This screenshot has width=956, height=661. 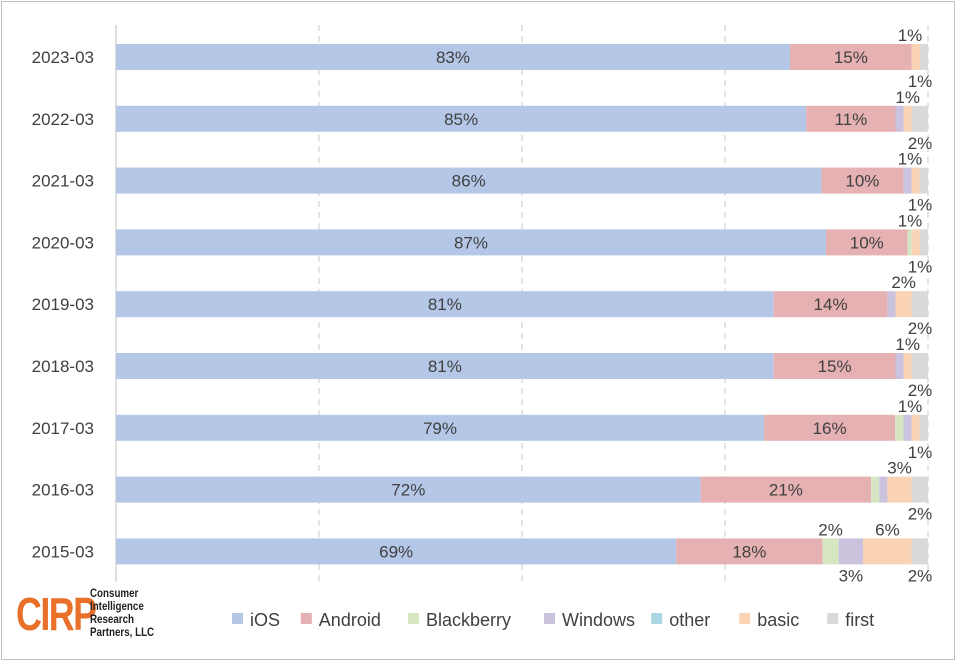 I want to click on legend-label: first, so click(x=859, y=620).